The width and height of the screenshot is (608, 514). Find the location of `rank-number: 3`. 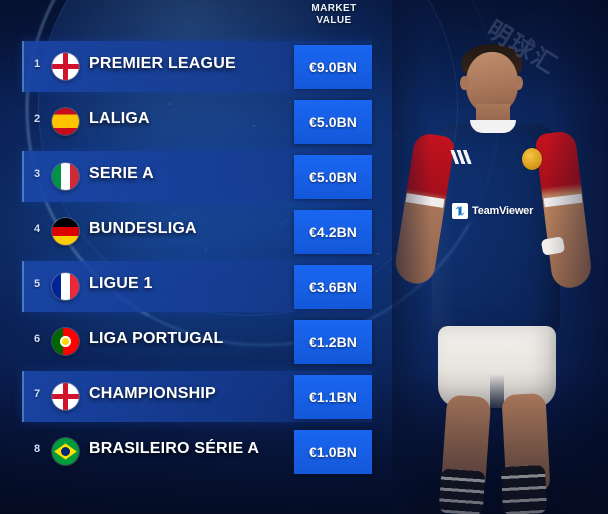

rank-number: 3 is located at coordinates (37, 174).